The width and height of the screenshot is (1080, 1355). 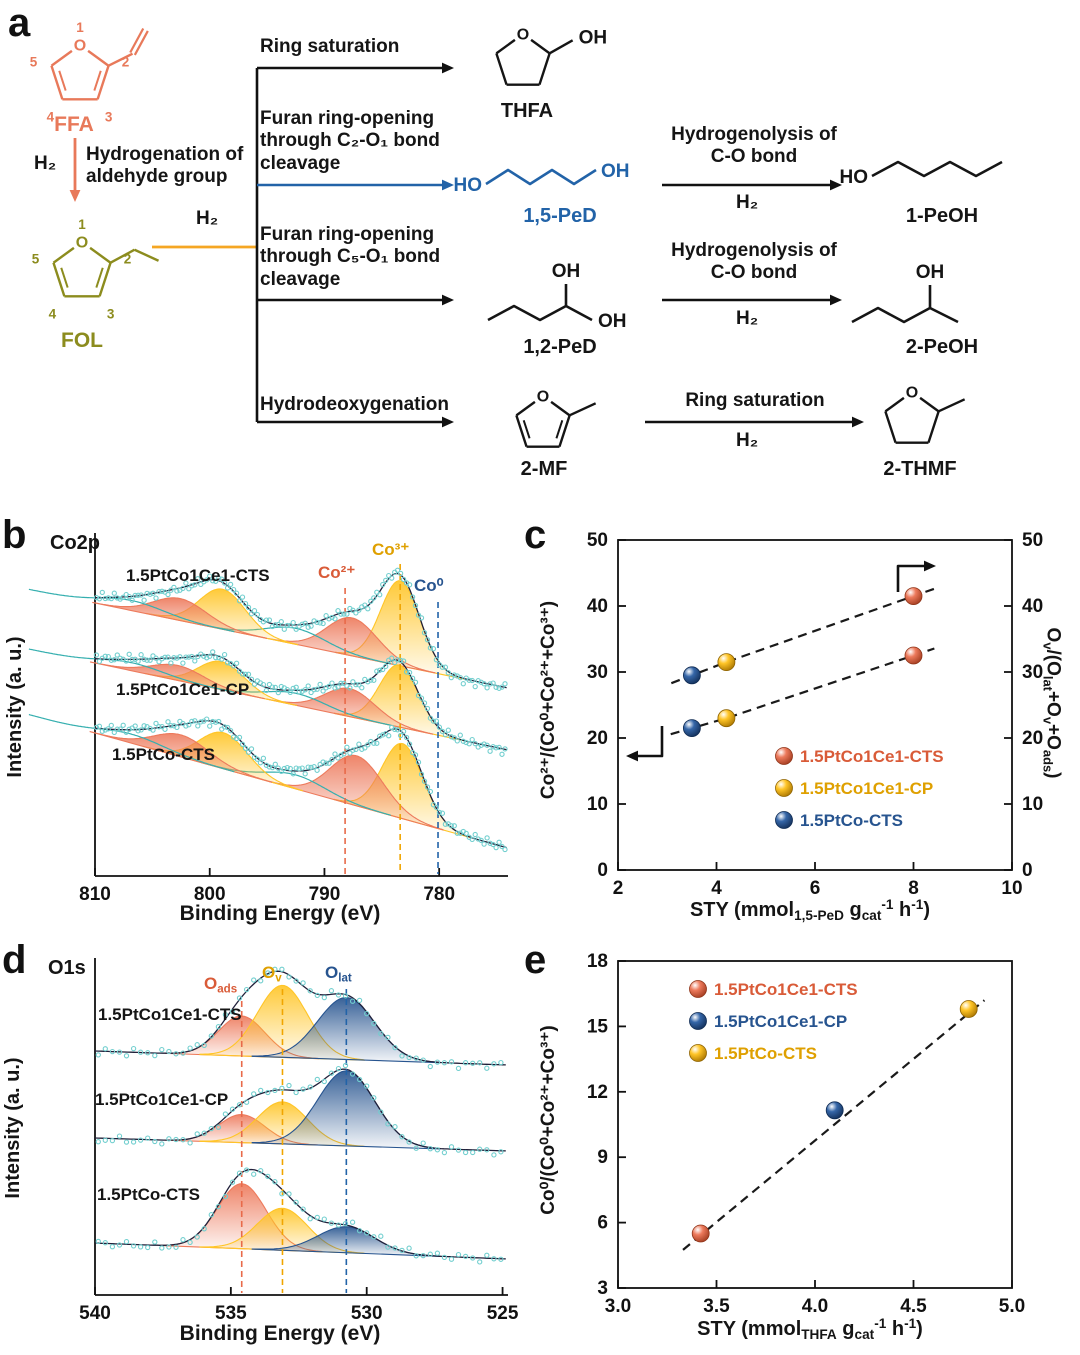 I want to click on h2-label-1: H₂, so click(x=45, y=163).